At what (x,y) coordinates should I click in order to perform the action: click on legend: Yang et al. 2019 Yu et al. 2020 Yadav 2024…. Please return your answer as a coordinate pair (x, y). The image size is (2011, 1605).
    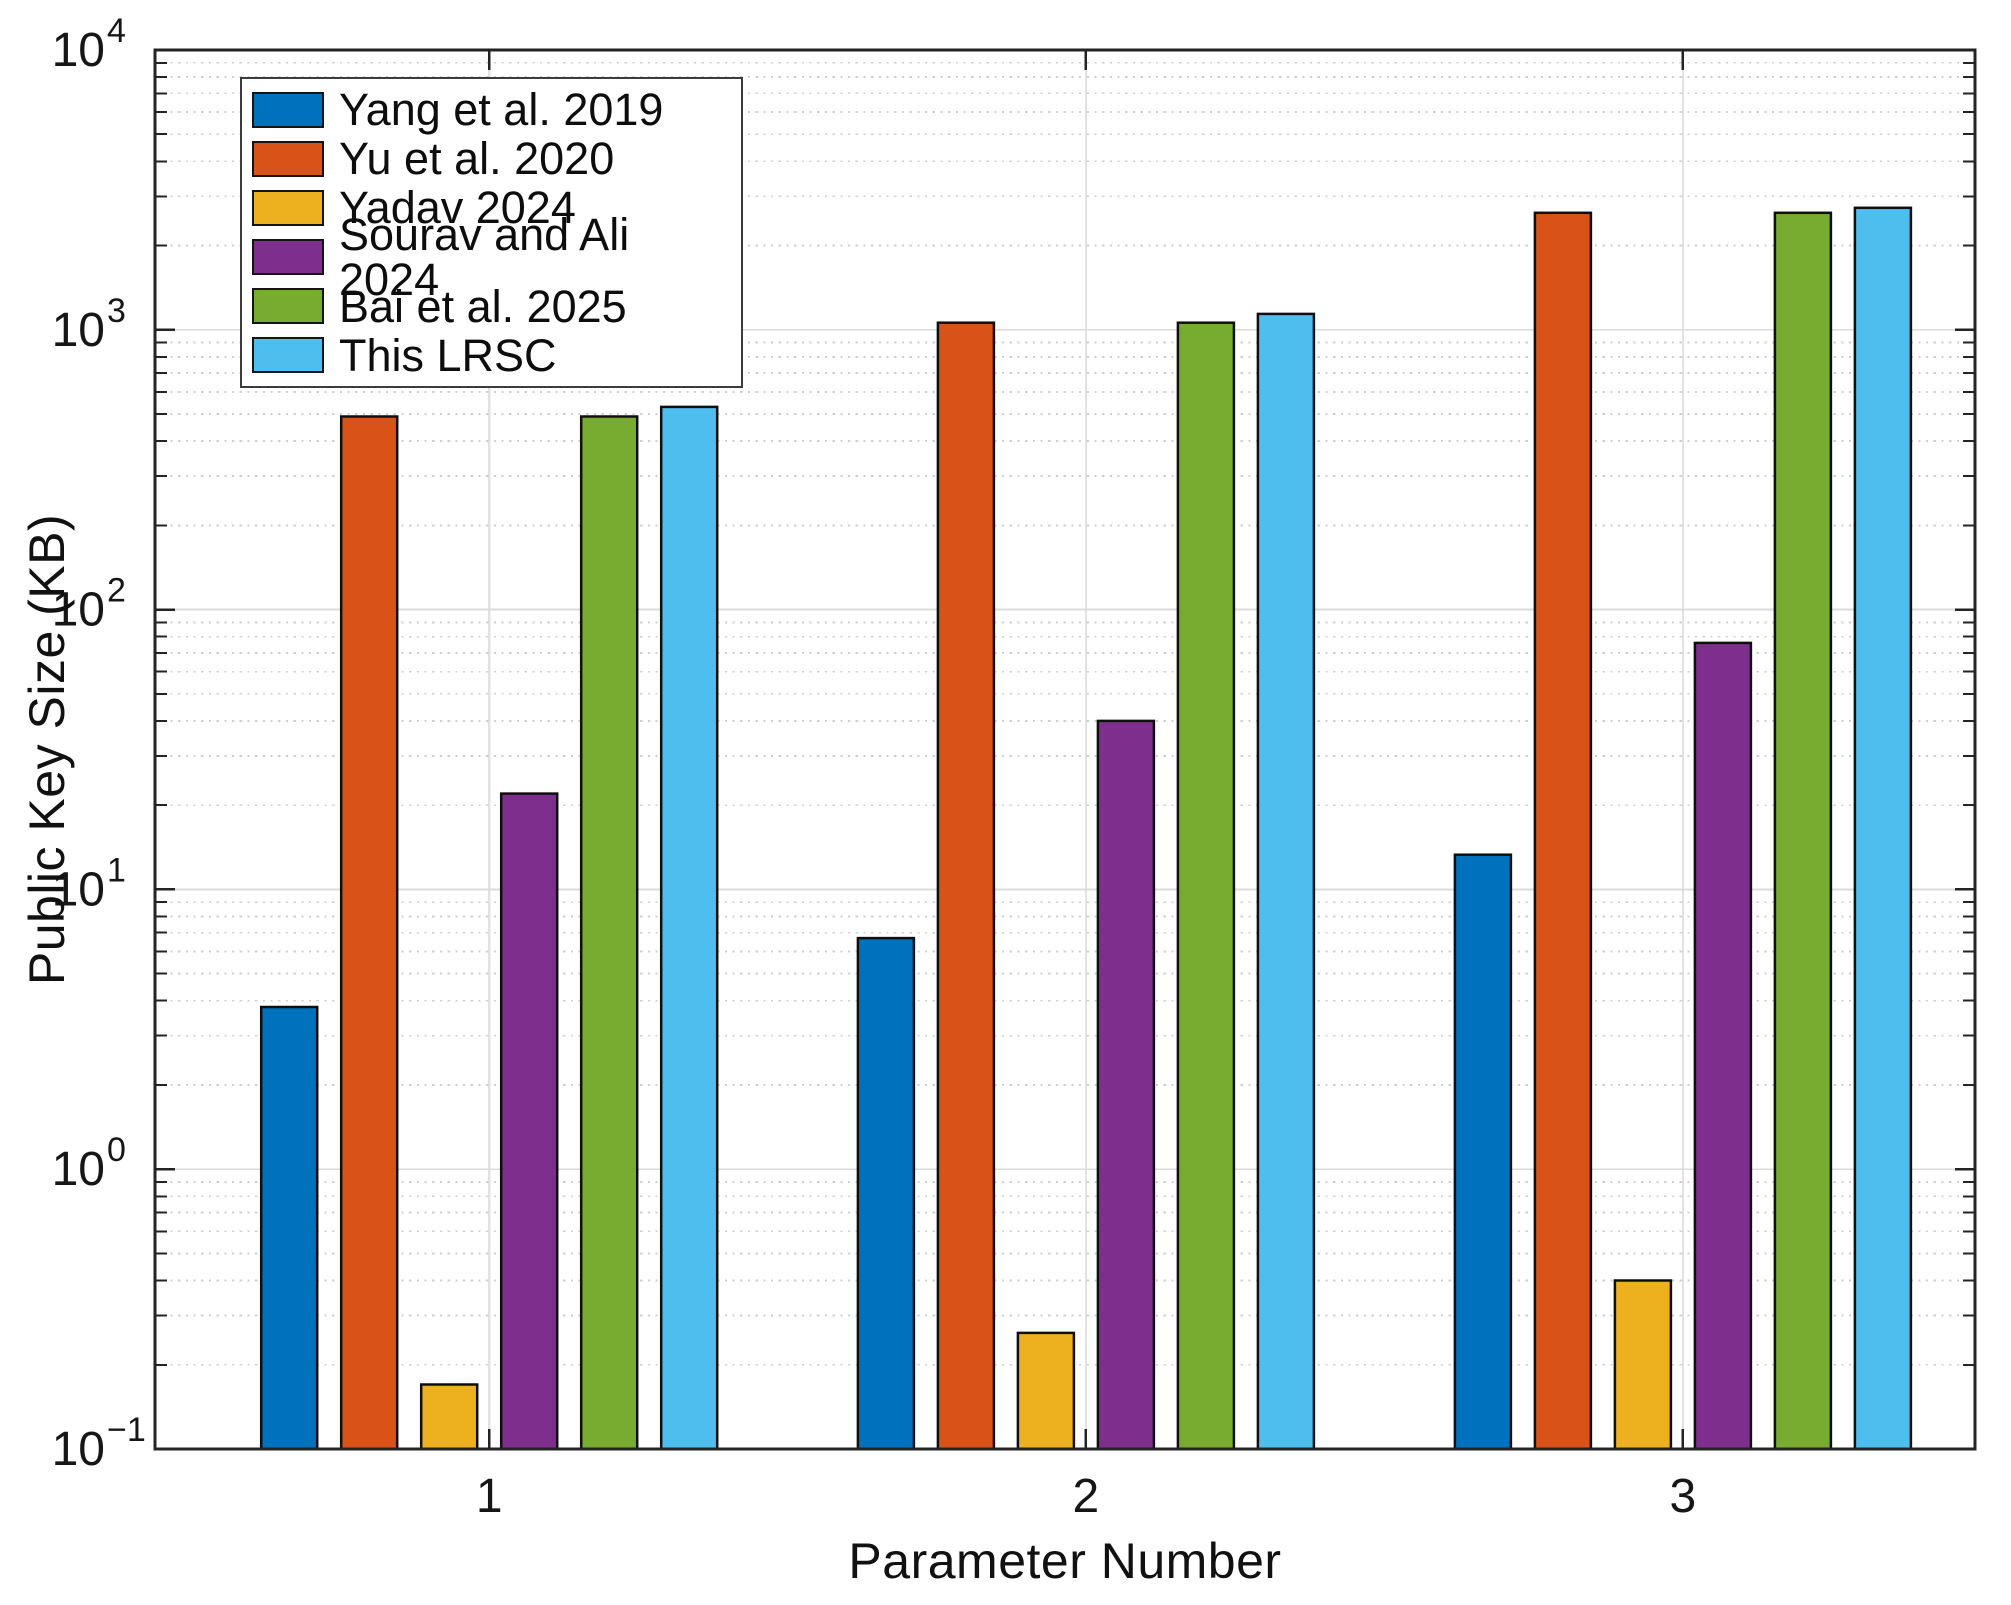
    Looking at the image, I should click on (491, 232).